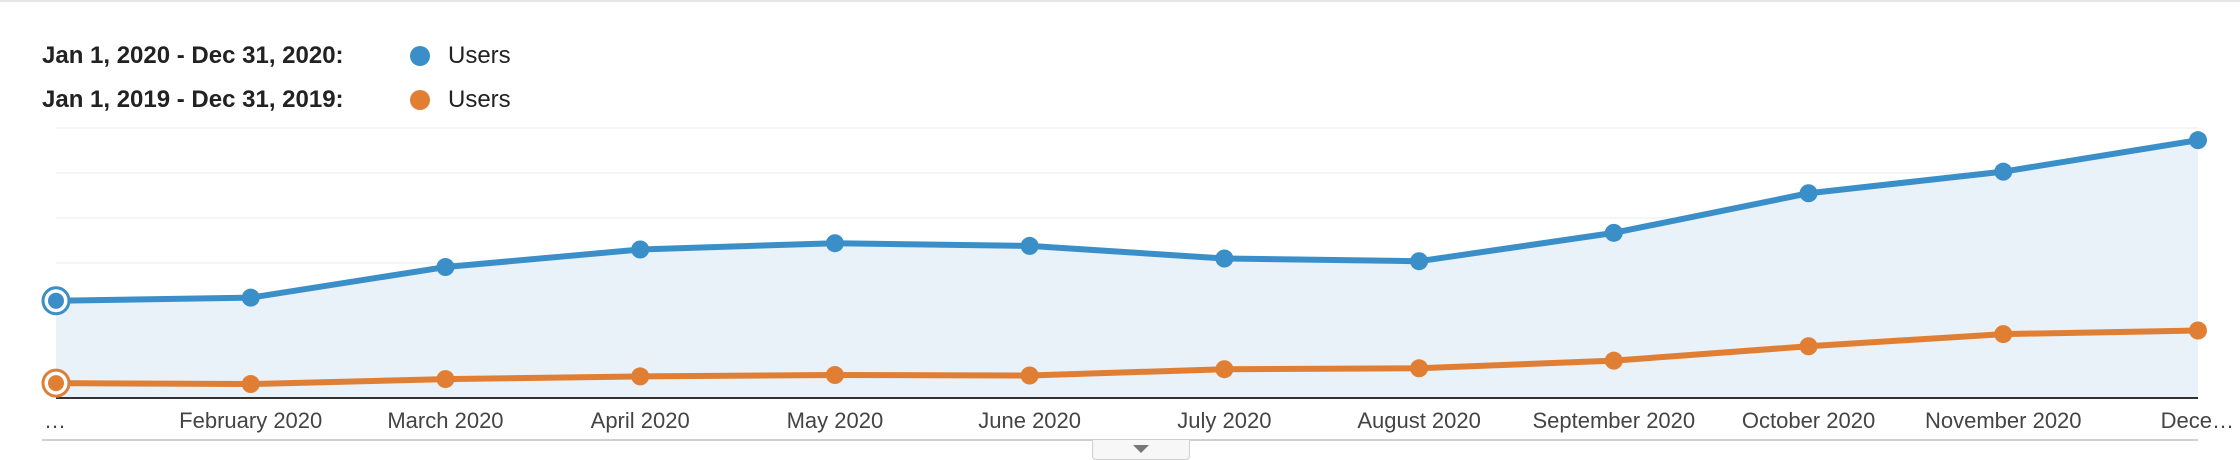 The width and height of the screenshot is (2240, 460). Describe the element at coordinates (640, 420) in the screenshot. I see `x-tick-label: April 2020` at that location.